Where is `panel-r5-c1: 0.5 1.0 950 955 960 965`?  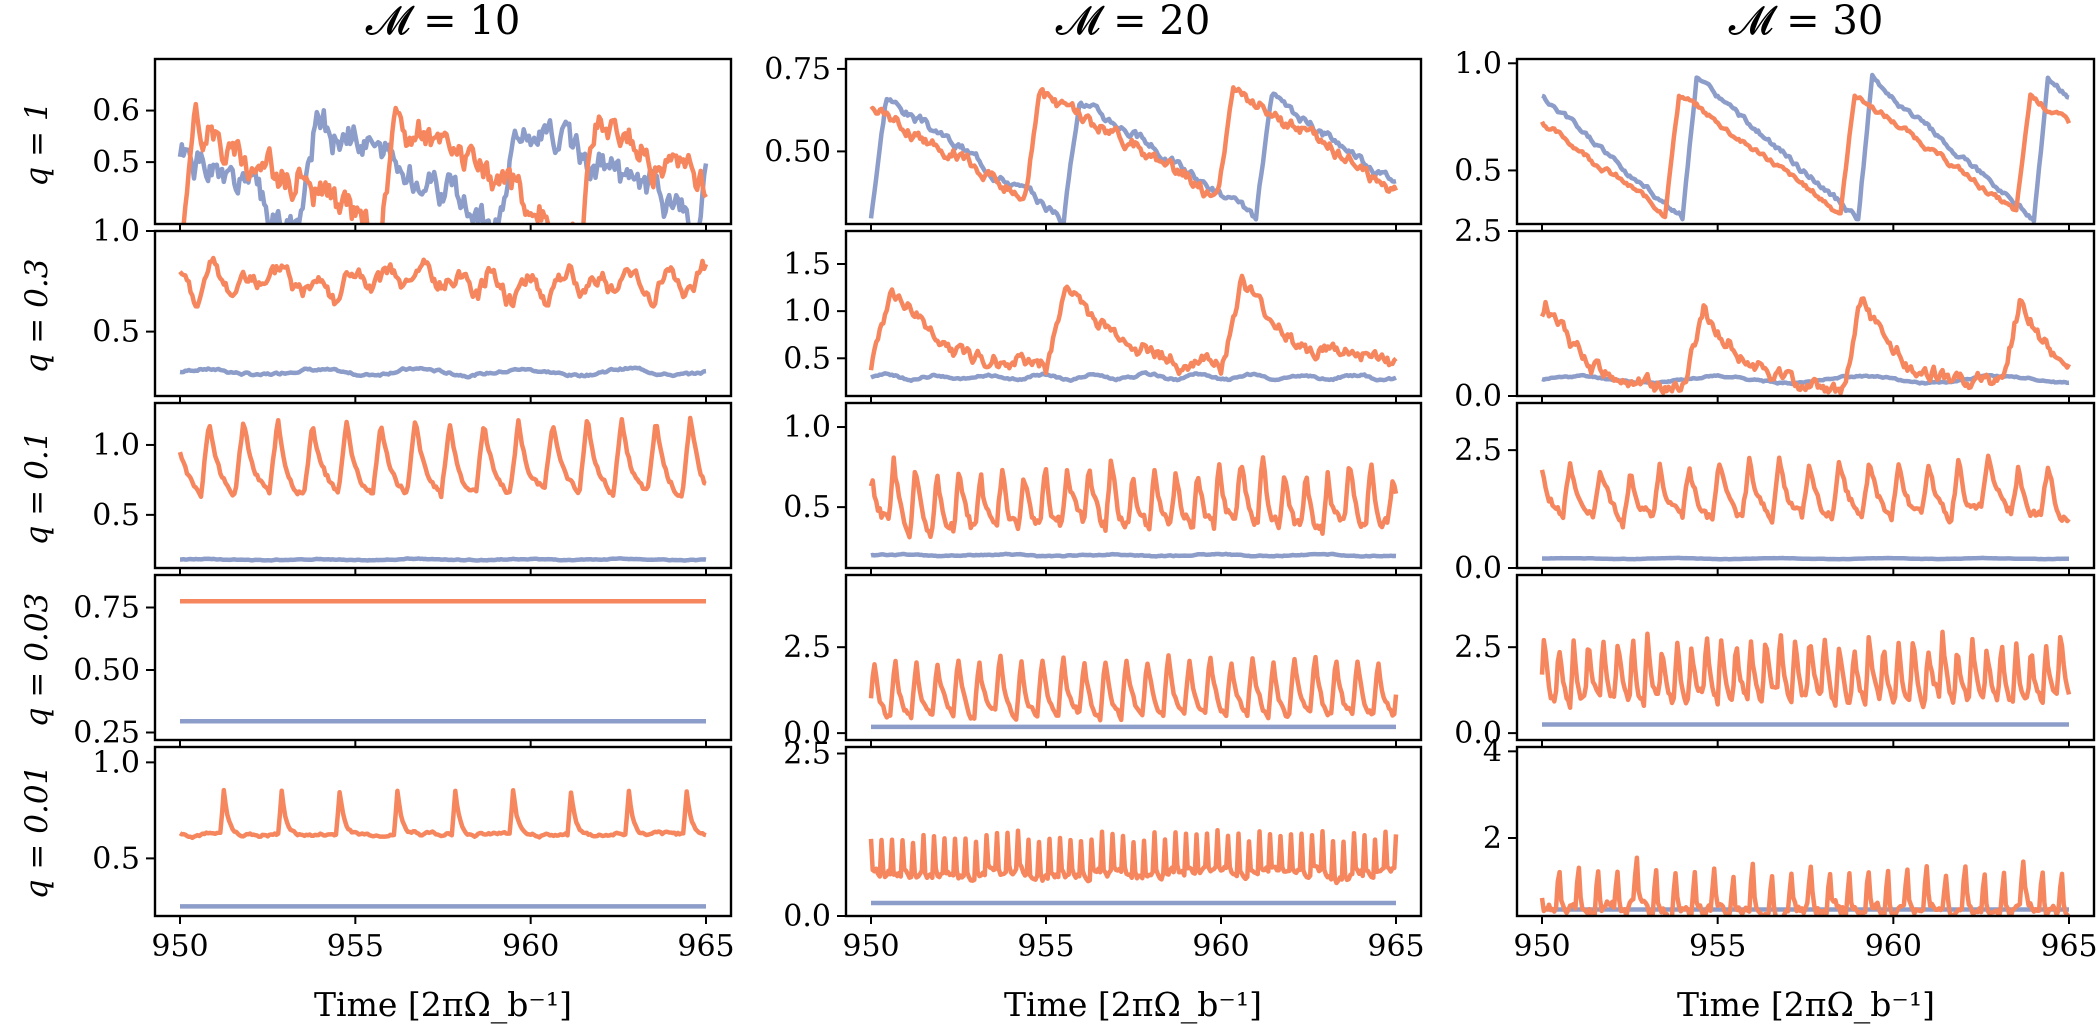 panel-r5-c1: 0.5 1.0 950 955 960 965 is located at coordinates (413, 854).